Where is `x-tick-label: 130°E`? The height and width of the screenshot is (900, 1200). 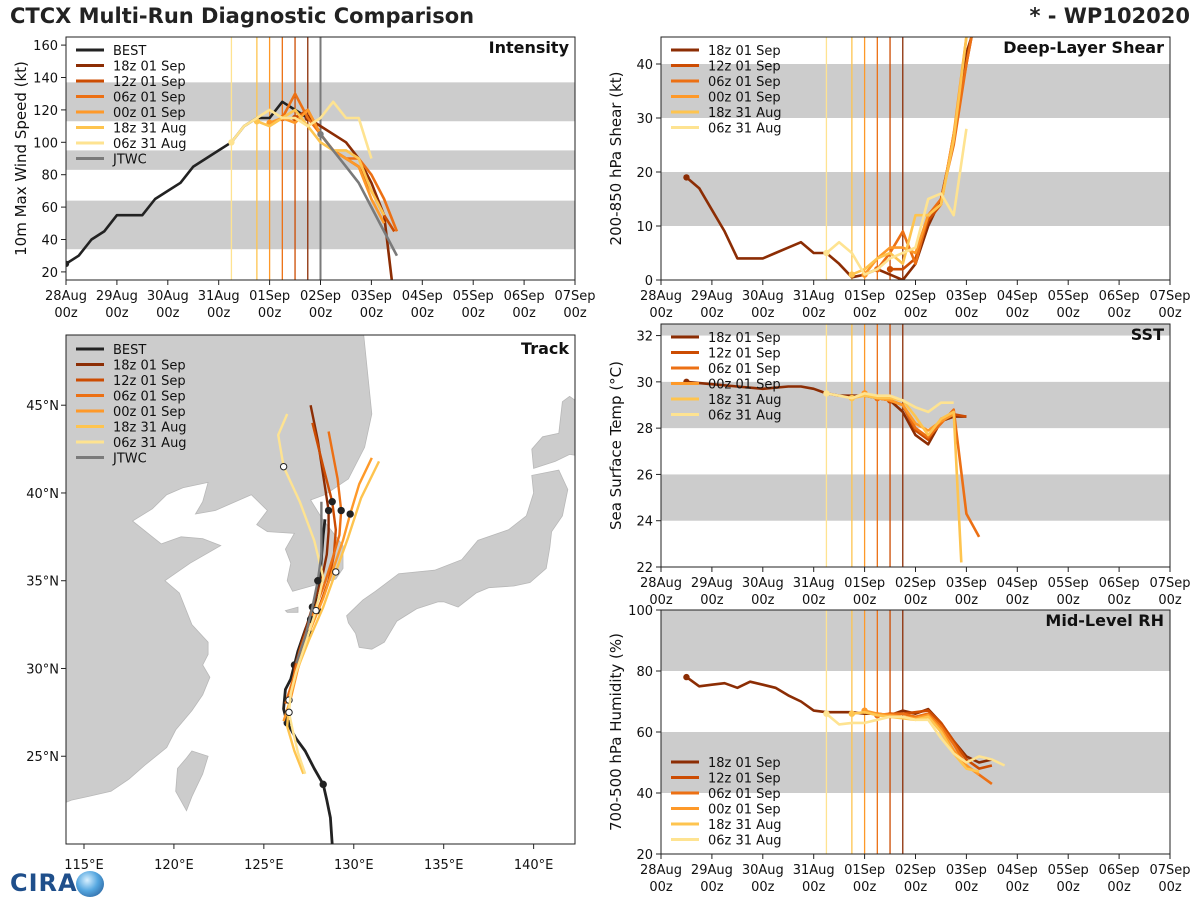 x-tick-label: 130°E is located at coordinates (354, 865).